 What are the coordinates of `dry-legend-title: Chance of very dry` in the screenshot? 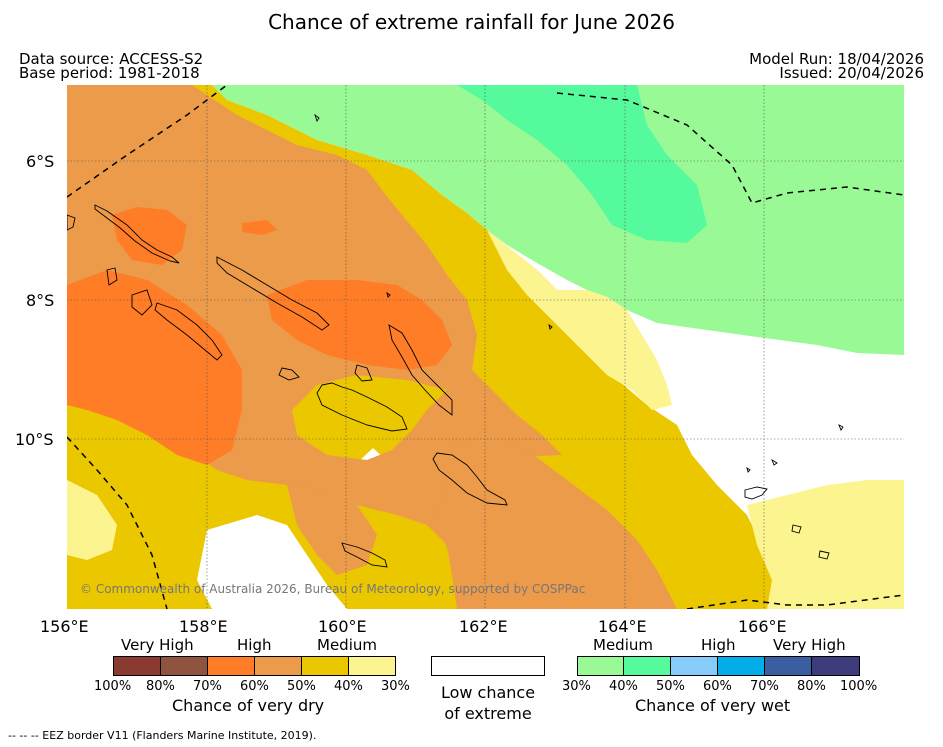 It's located at (248, 705).